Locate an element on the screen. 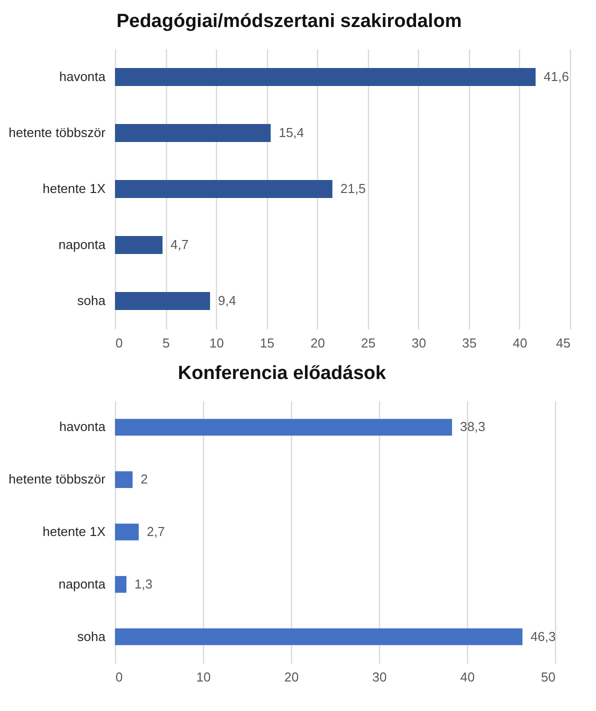 This screenshot has width=596, height=711. x-tick-label: 35 is located at coordinates (469, 343).